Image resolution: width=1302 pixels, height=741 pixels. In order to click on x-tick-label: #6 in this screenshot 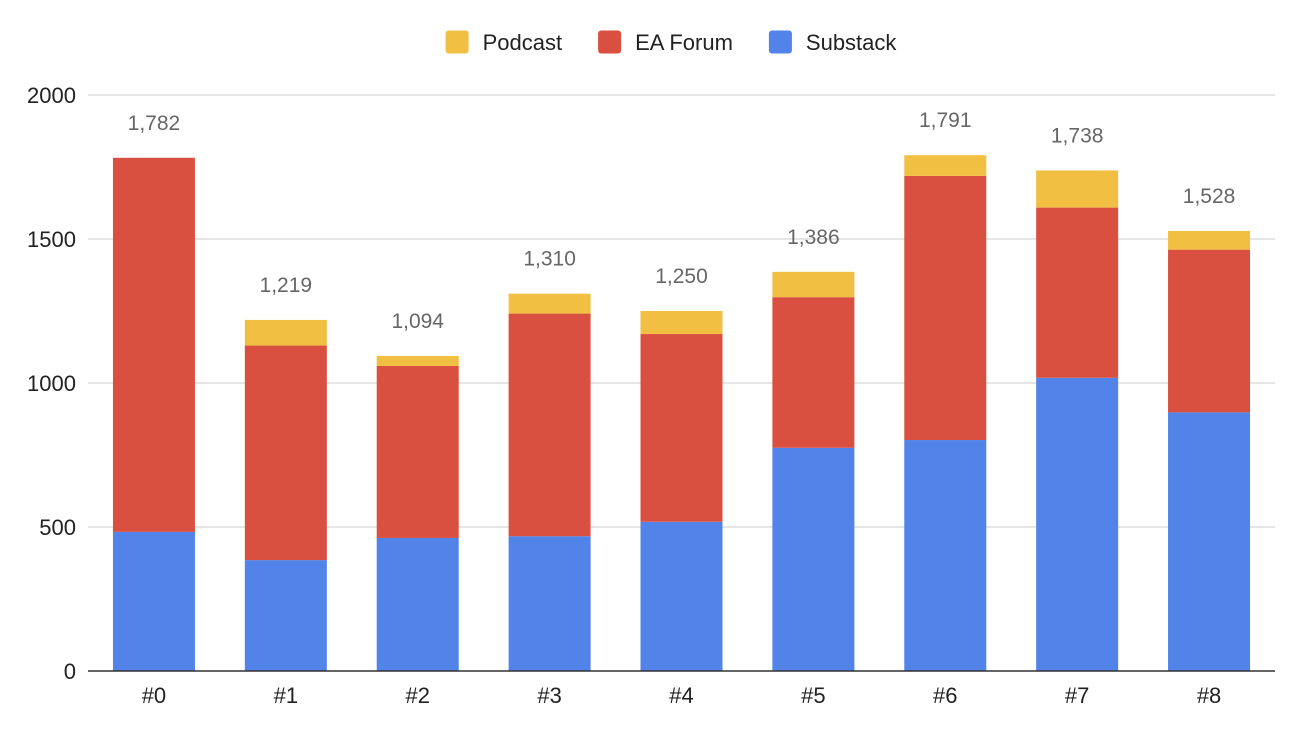, I will do `click(945, 695)`.